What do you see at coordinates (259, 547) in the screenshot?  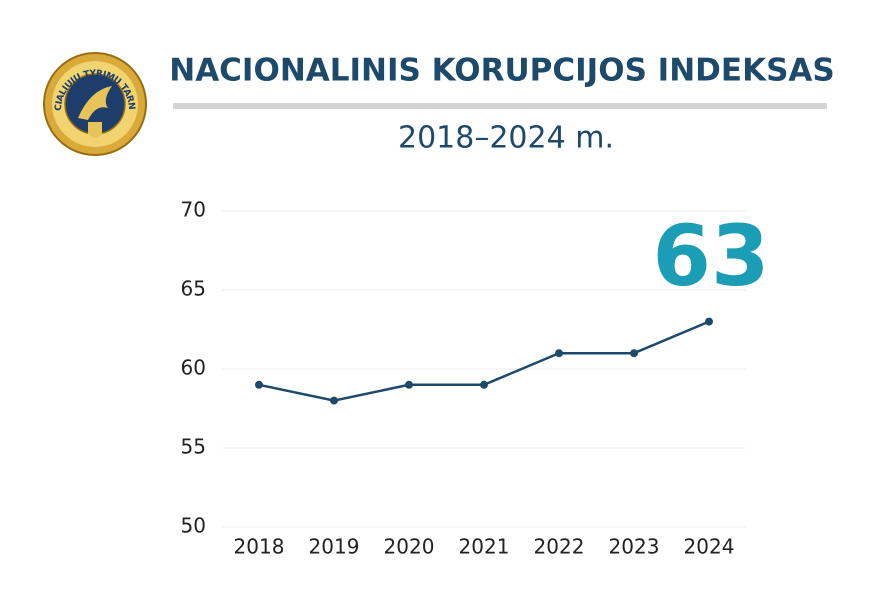 I see `x-tick-label: 2018` at bounding box center [259, 547].